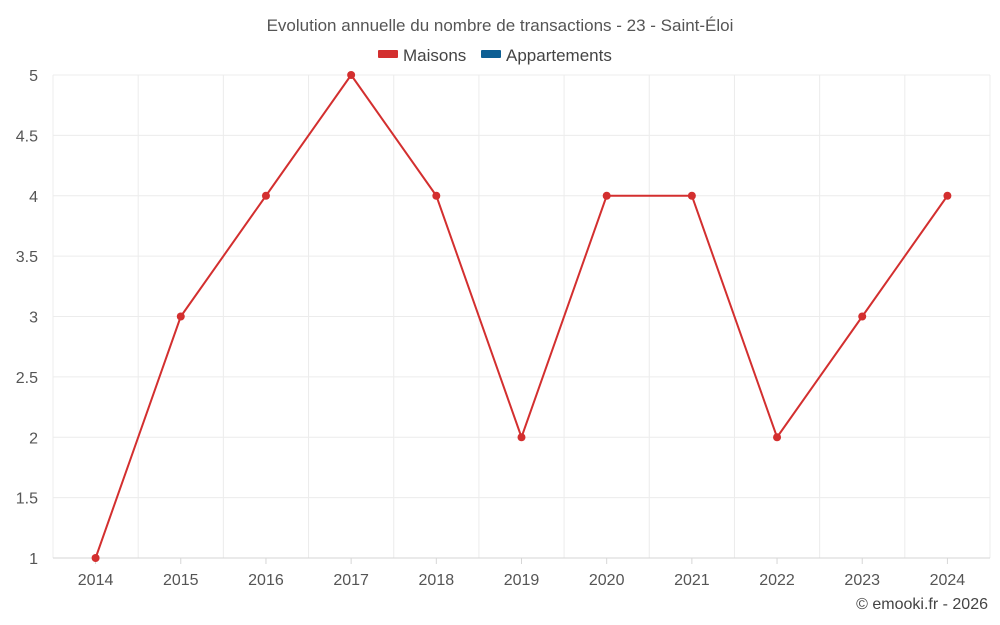  I want to click on y-tick-label: 3, so click(33, 318).